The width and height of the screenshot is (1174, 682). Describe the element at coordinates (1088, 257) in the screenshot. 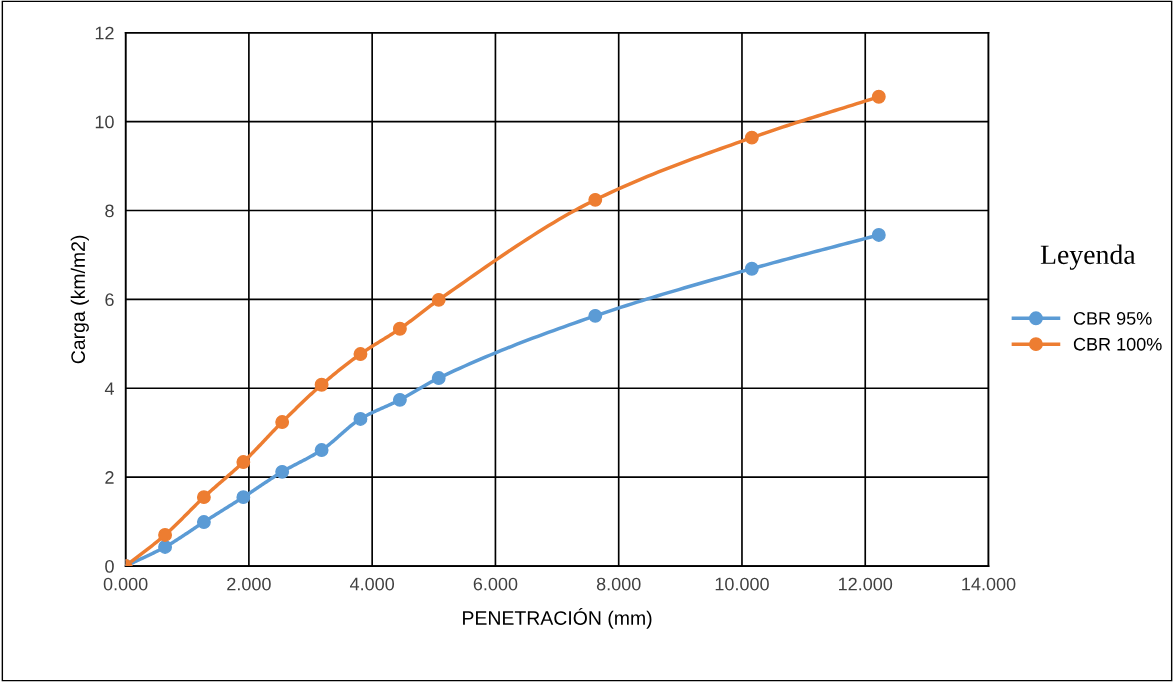

I see `legend-title: Leyenda` at that location.